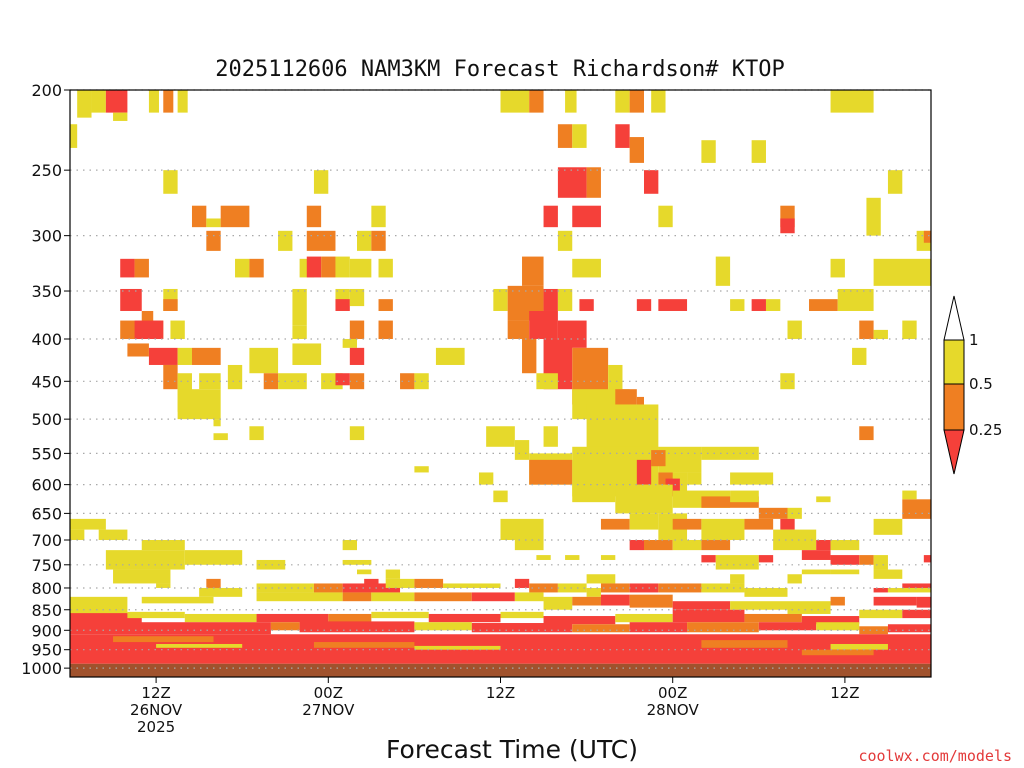 This screenshot has height=768, width=1024. What do you see at coordinates (46, 588) in the screenshot?
I see `y-tick-label: 800` at bounding box center [46, 588].